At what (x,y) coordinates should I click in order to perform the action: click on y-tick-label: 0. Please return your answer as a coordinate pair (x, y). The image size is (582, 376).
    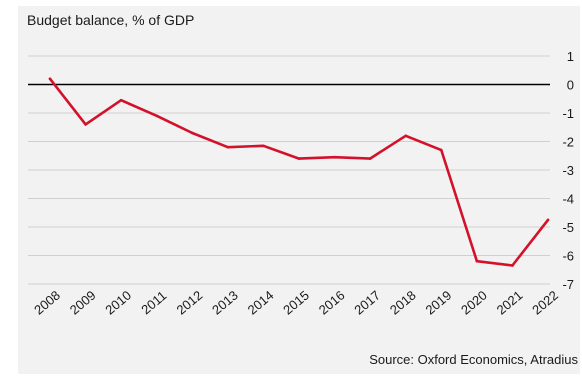
    Looking at the image, I should click on (570, 85).